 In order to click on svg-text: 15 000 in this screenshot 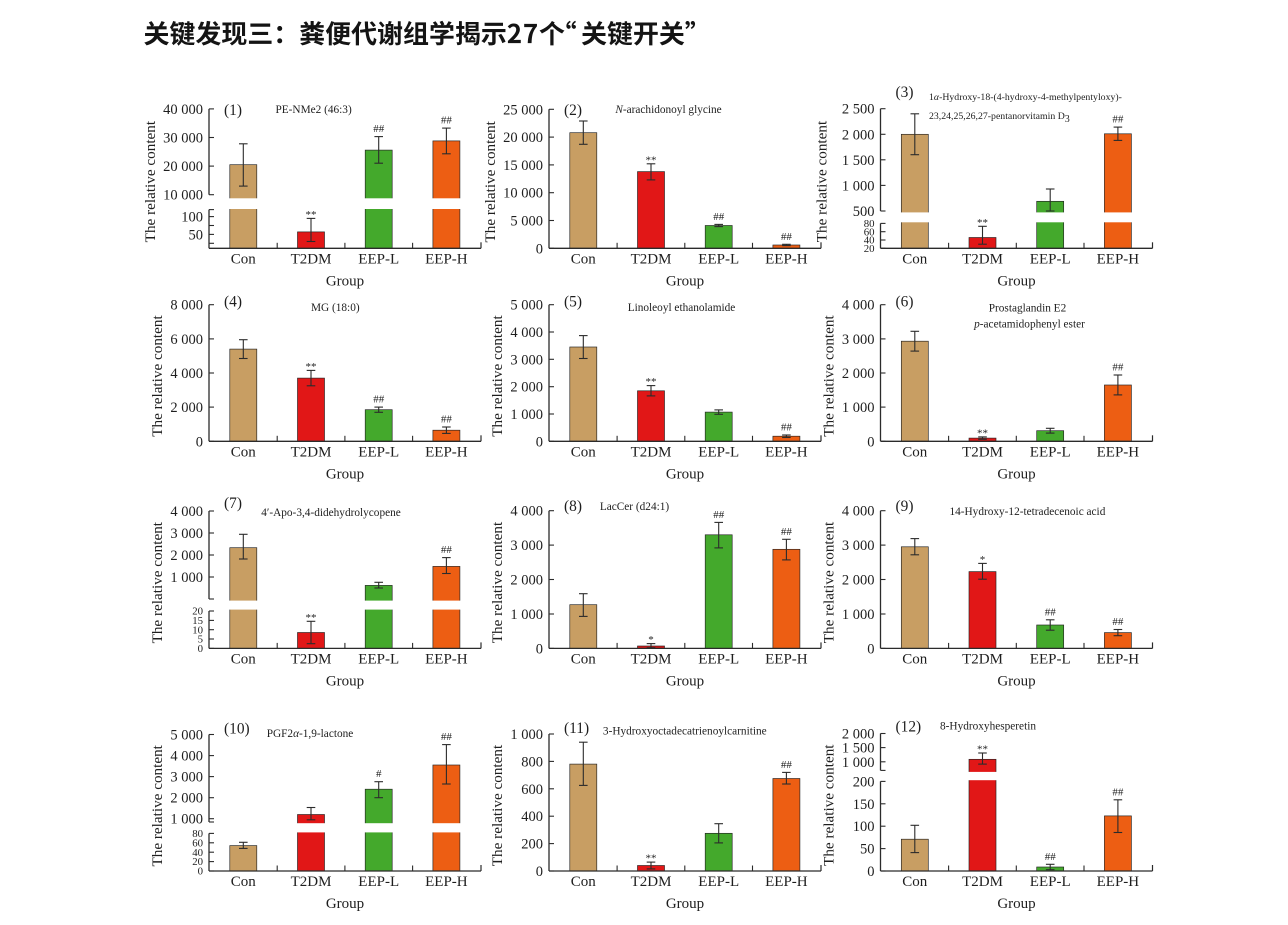, I will do `click(523, 166)`.